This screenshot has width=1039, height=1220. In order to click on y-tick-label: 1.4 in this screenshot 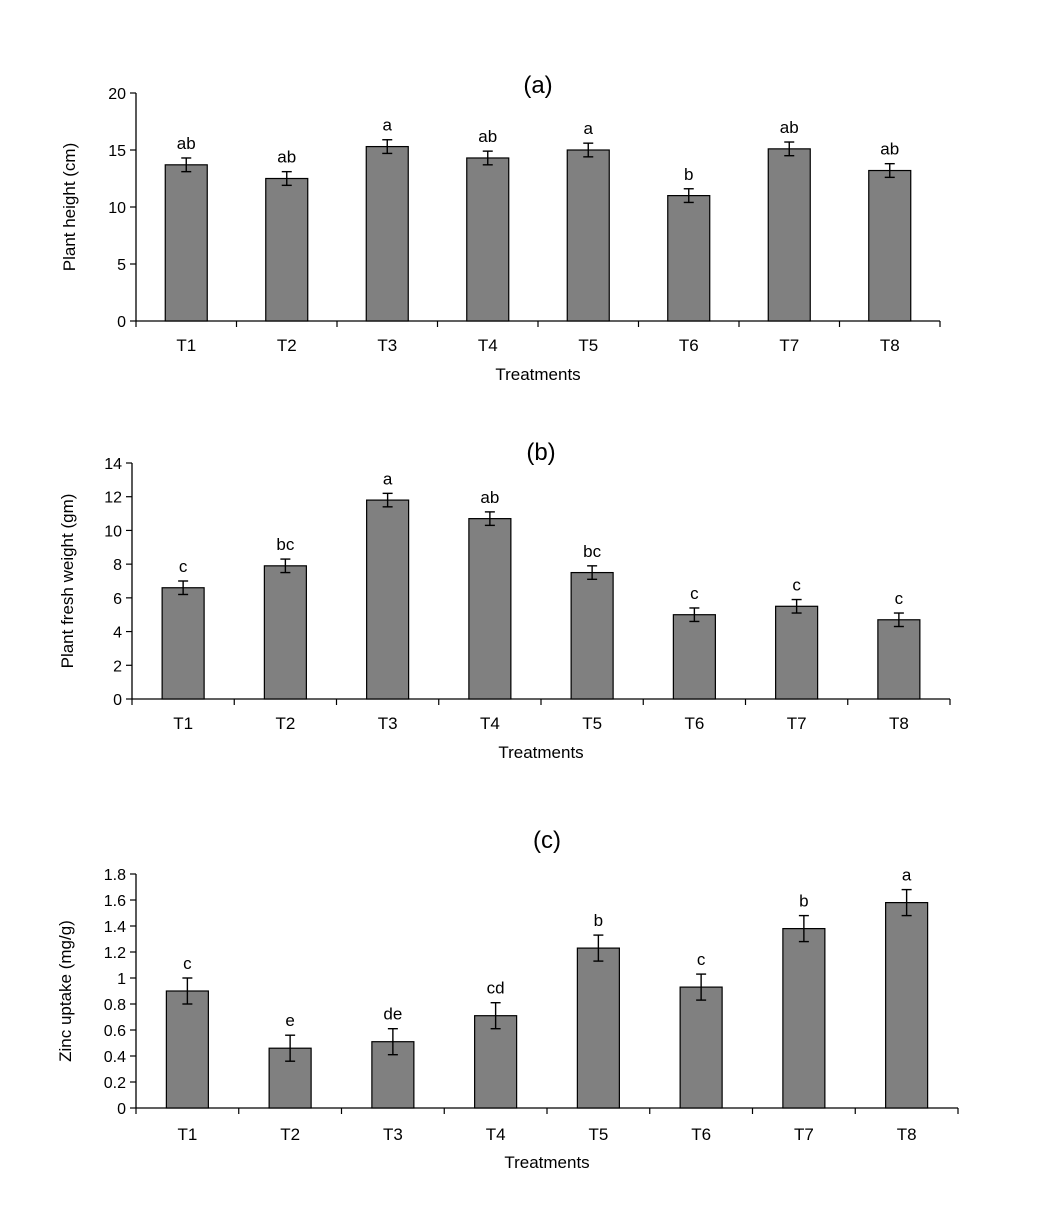, I will do `click(115, 927)`.